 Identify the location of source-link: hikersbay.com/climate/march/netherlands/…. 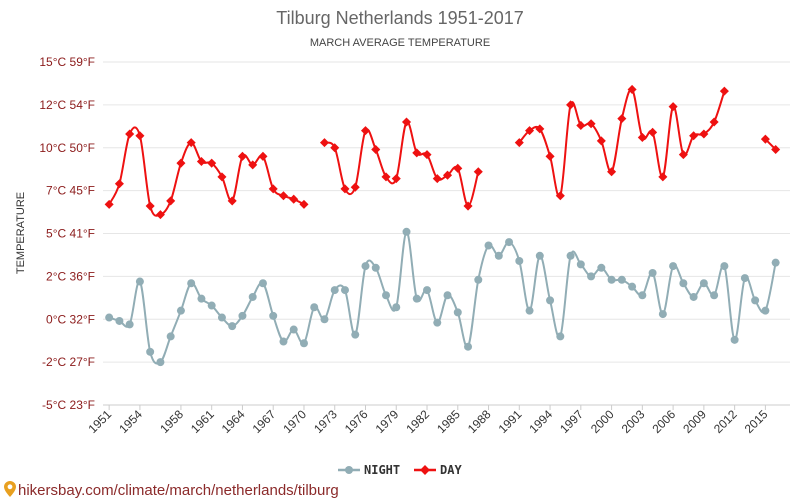
(171, 490).